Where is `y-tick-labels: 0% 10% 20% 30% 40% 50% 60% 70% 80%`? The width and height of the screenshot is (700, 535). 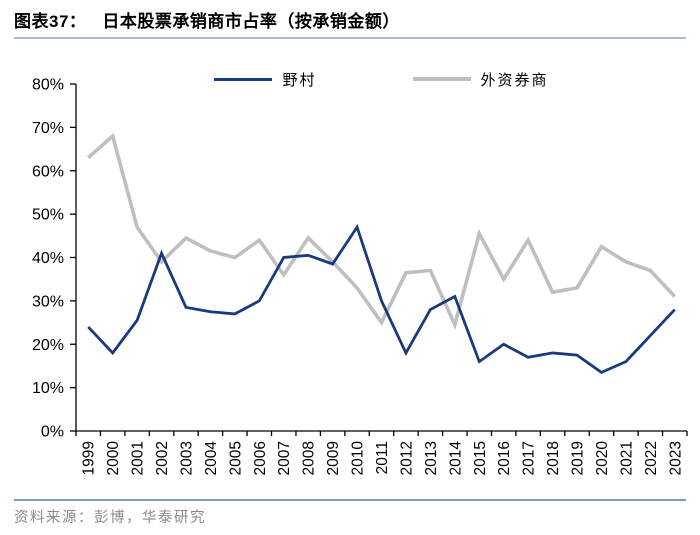 y-tick-labels: 0% 10% 20% 30% 40% 50% 60% 70% 80% is located at coordinates (48, 259).